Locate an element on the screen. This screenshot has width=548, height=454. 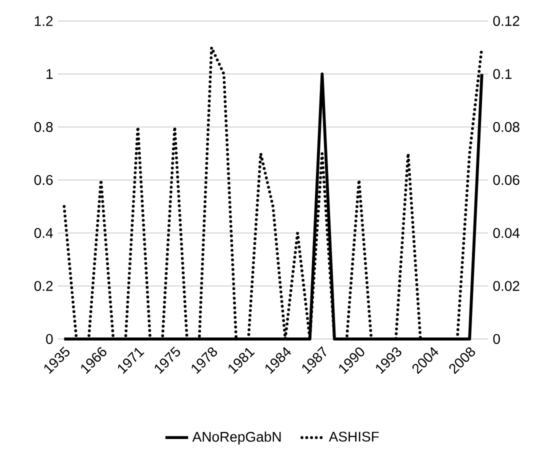
y-tick-label: 0.6 is located at coordinates (43, 180).